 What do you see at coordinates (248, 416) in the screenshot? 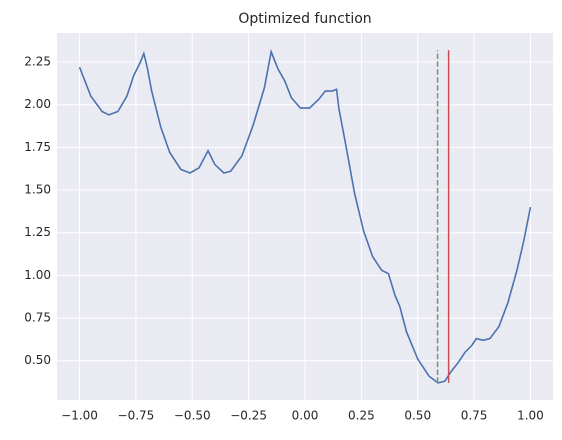
I see `x-tick-label: −0.25` at bounding box center [248, 416].